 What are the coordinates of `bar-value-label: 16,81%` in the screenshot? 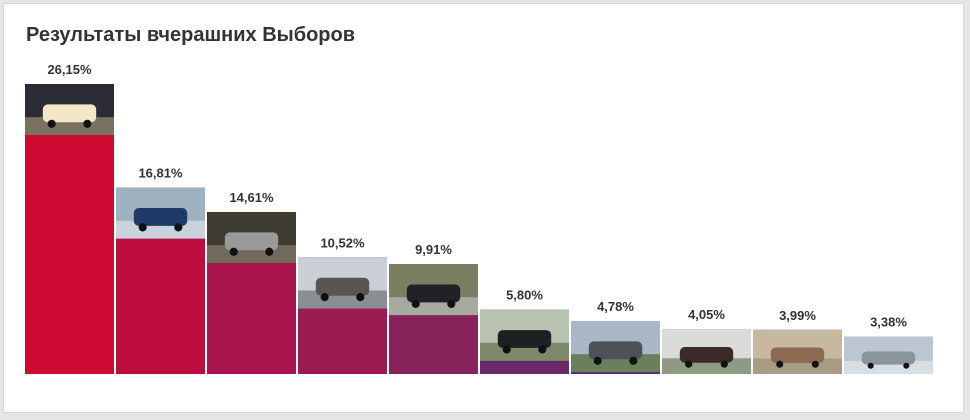 It's located at (160, 173).